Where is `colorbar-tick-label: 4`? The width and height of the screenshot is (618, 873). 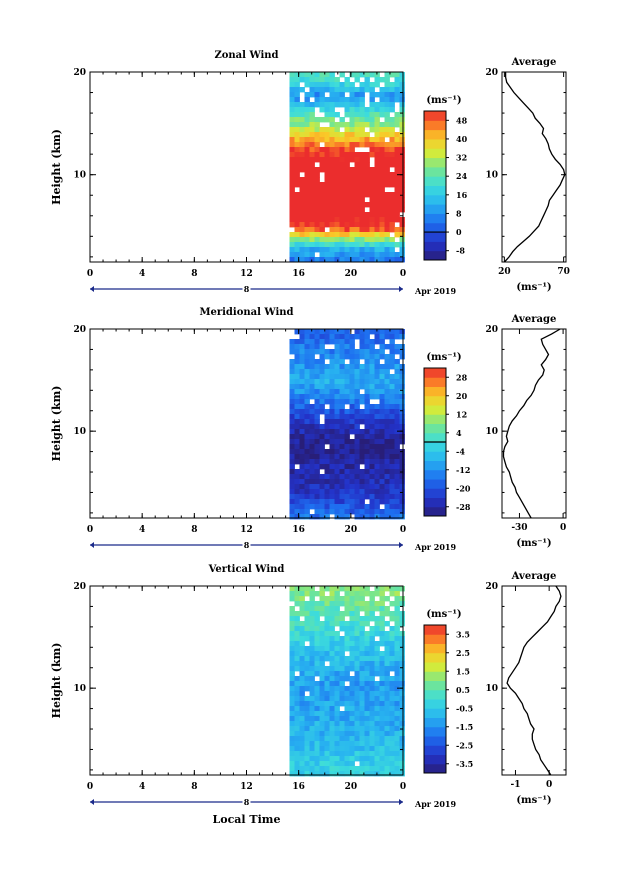
colorbar-tick-label: 4 is located at coordinates (459, 433).